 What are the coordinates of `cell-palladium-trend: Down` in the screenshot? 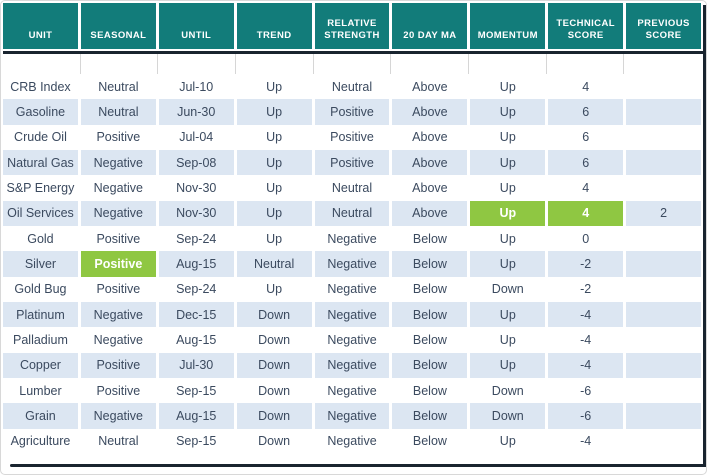 It's located at (274, 340).